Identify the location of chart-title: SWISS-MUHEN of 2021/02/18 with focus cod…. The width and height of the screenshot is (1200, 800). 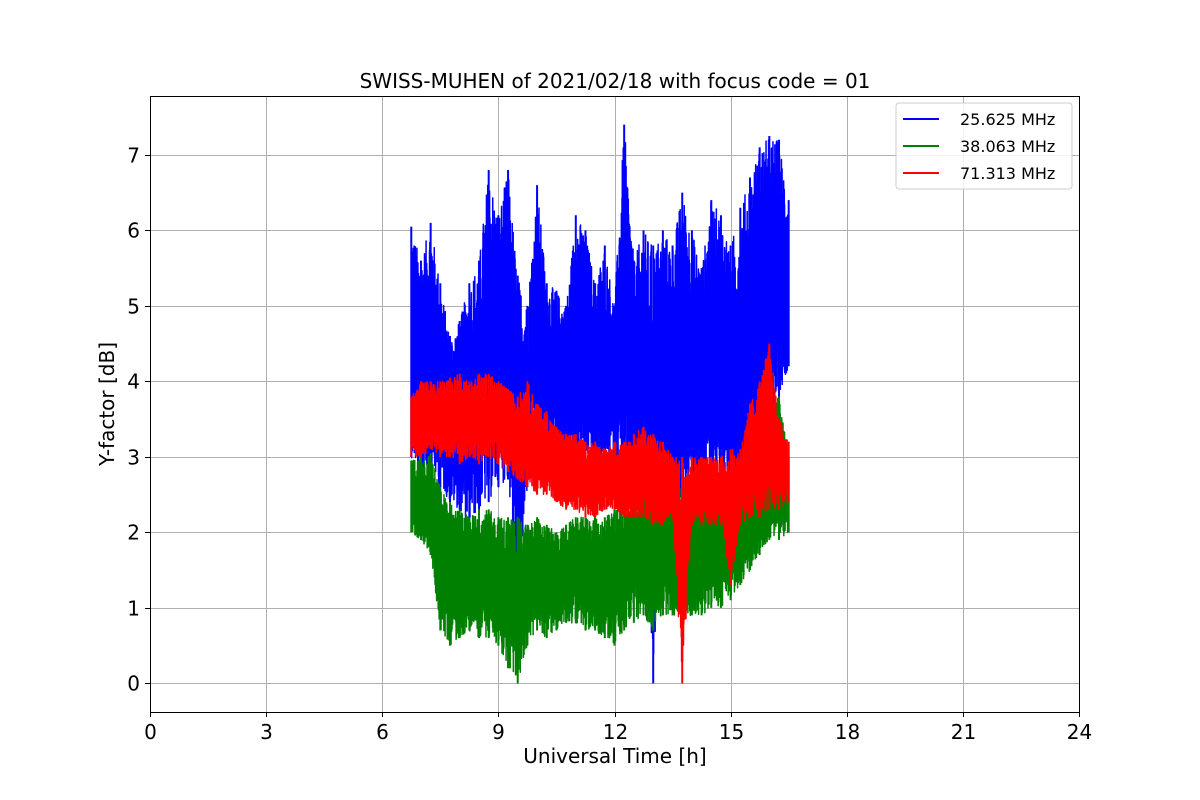
(615, 81).